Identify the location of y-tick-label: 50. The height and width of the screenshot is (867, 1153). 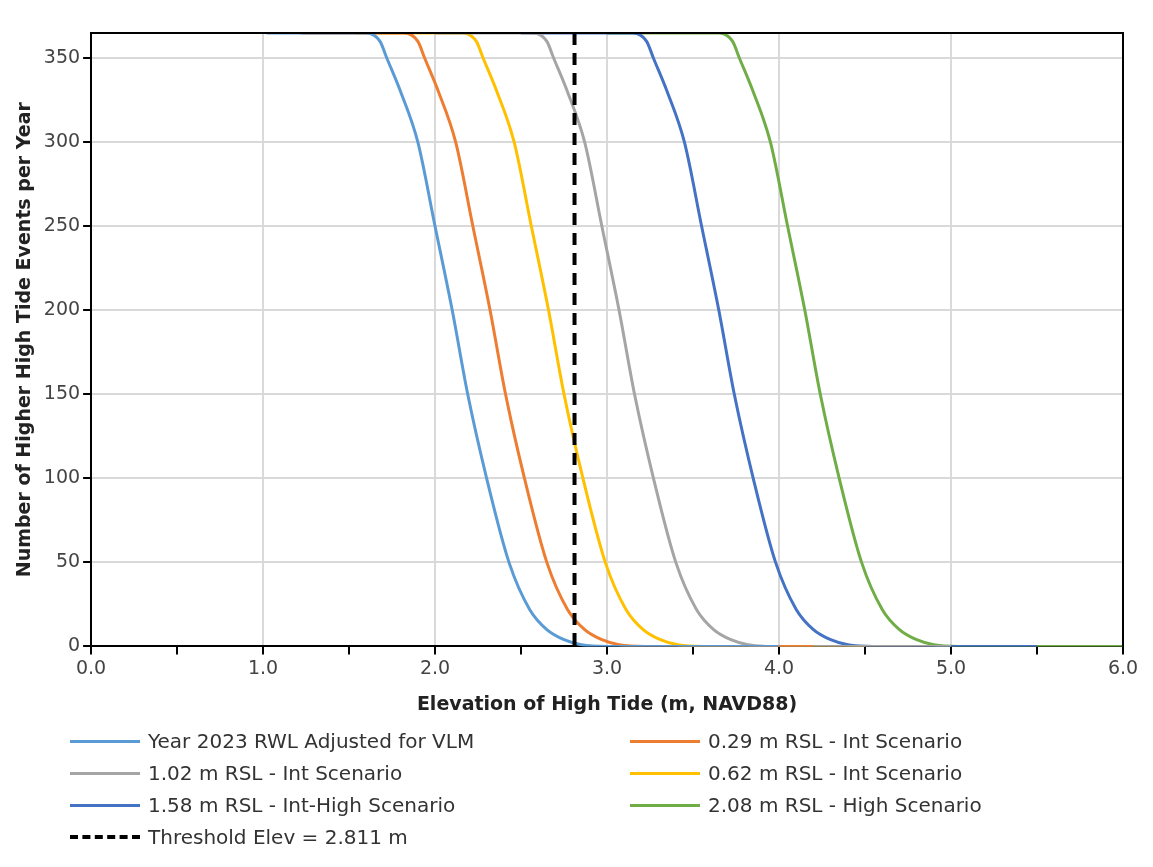
(68, 560).